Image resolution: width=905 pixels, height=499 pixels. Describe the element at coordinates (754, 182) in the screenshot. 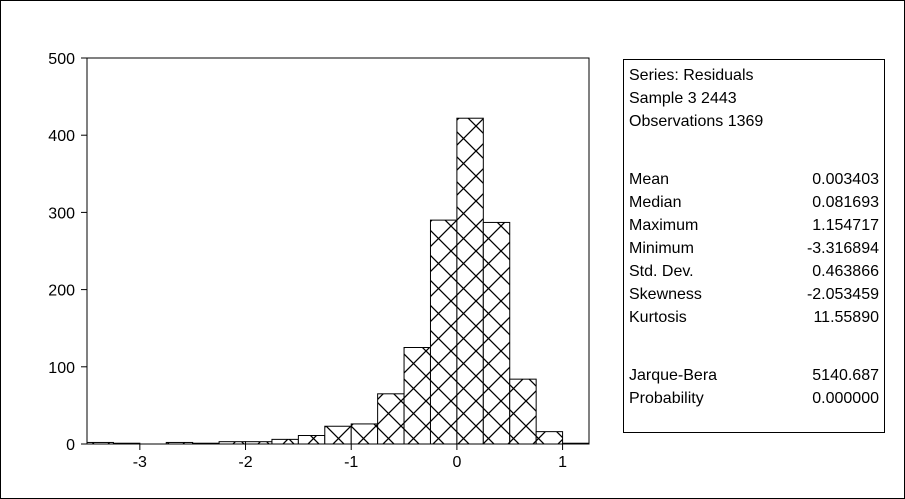

I see `stat-row-mean: Mean 0.003403` at that location.